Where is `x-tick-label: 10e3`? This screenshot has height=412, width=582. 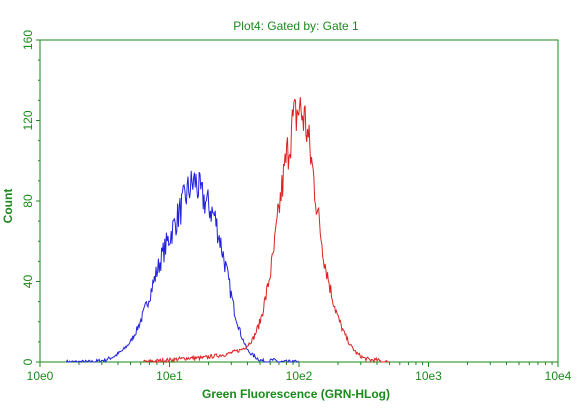
x-tick-label: 10e3 is located at coordinates (428, 376).